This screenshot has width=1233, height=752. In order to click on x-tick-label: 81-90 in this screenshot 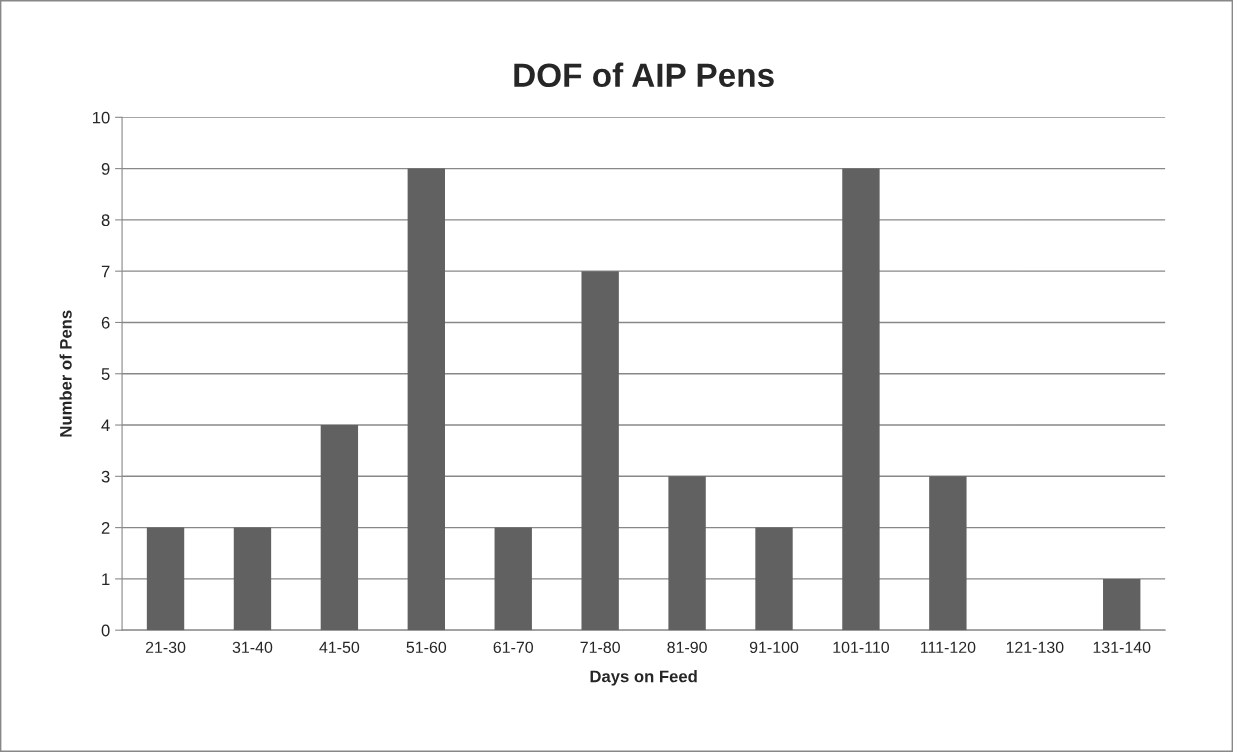, I will do `click(687, 647)`.